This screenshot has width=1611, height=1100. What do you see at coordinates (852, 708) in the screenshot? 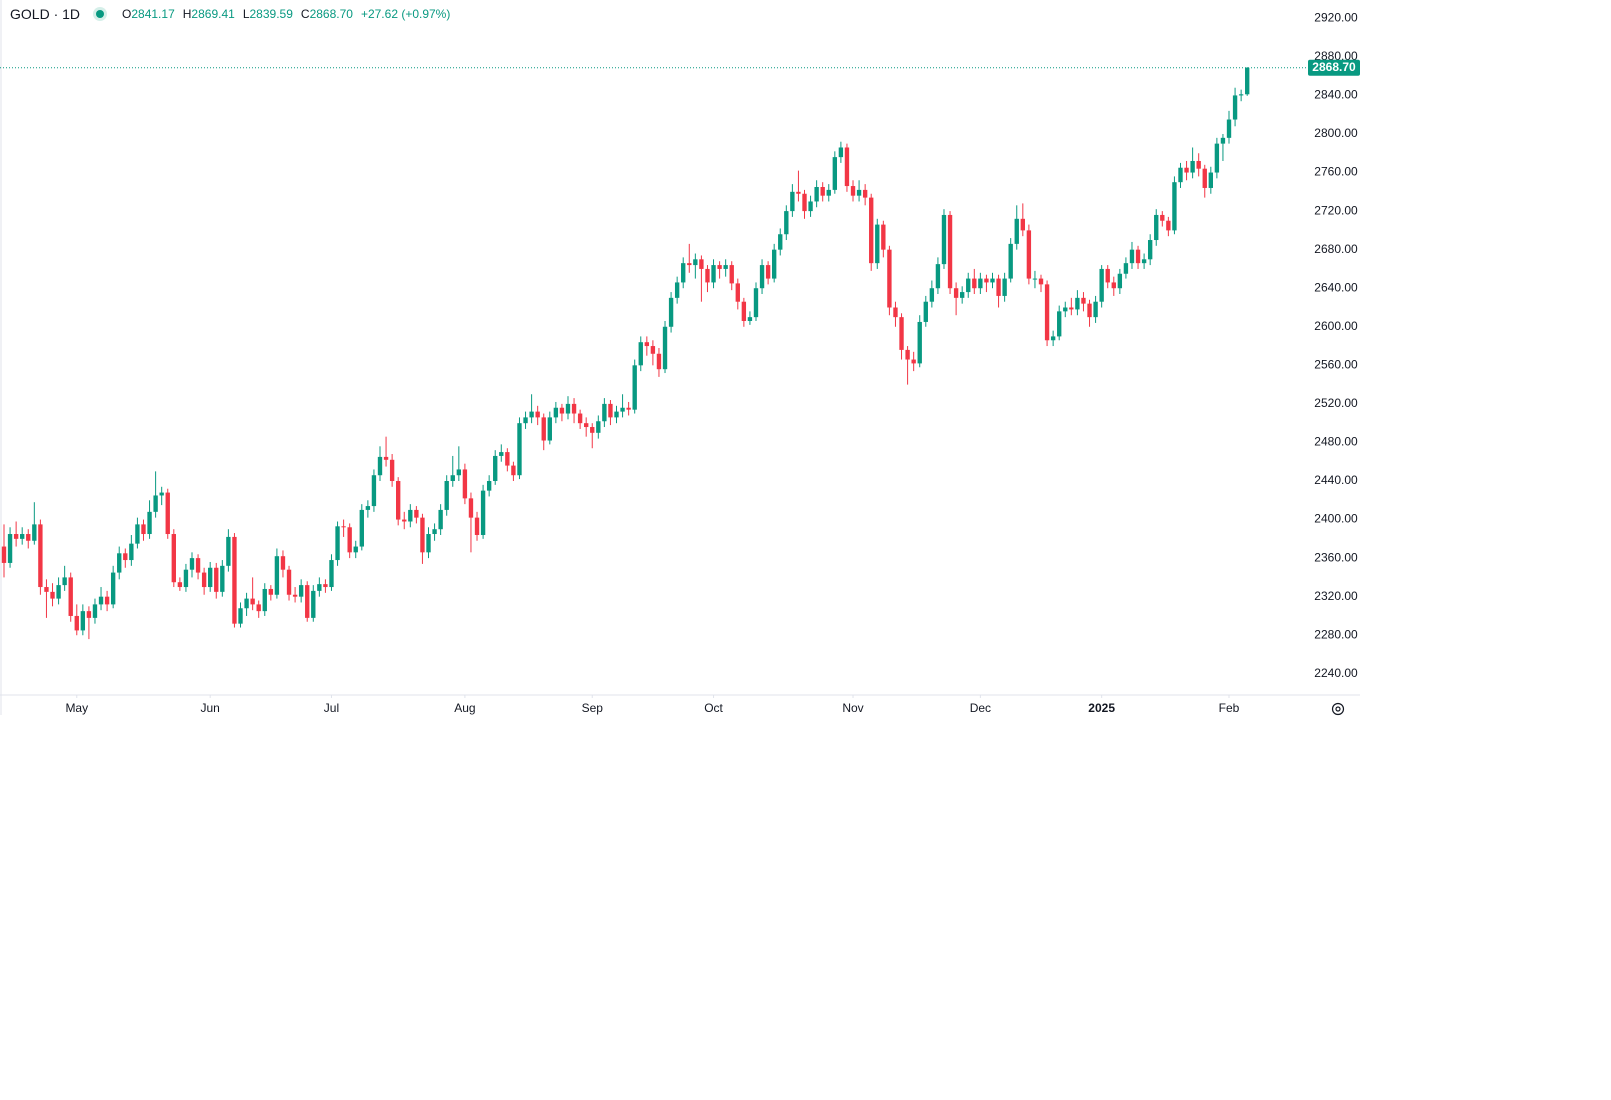
I see `x-tick-label: Nov` at bounding box center [852, 708].